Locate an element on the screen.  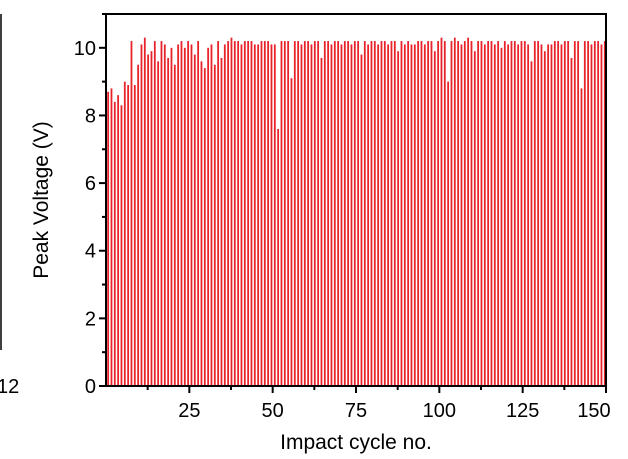
y-tick-label: 2 is located at coordinates (90, 319).